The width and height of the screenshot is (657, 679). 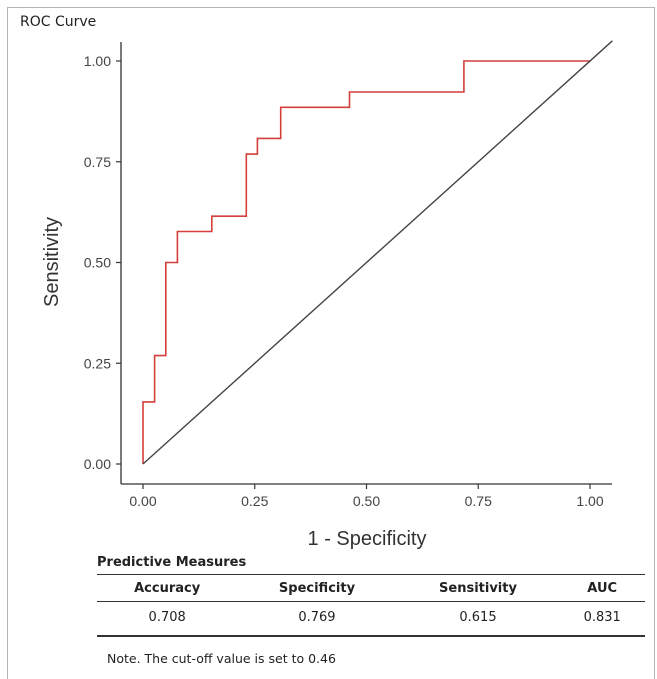 What do you see at coordinates (97, 61) in the screenshot?
I see `y-tick-label: 1.00` at bounding box center [97, 61].